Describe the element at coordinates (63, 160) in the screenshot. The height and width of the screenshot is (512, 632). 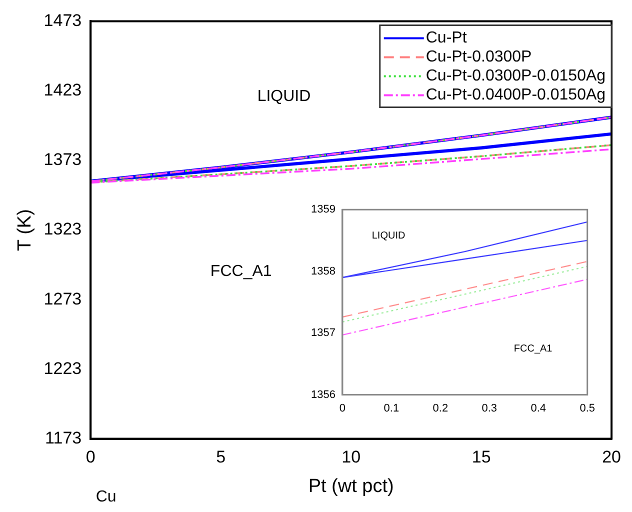
I see `y-tick-label: 1373` at that location.